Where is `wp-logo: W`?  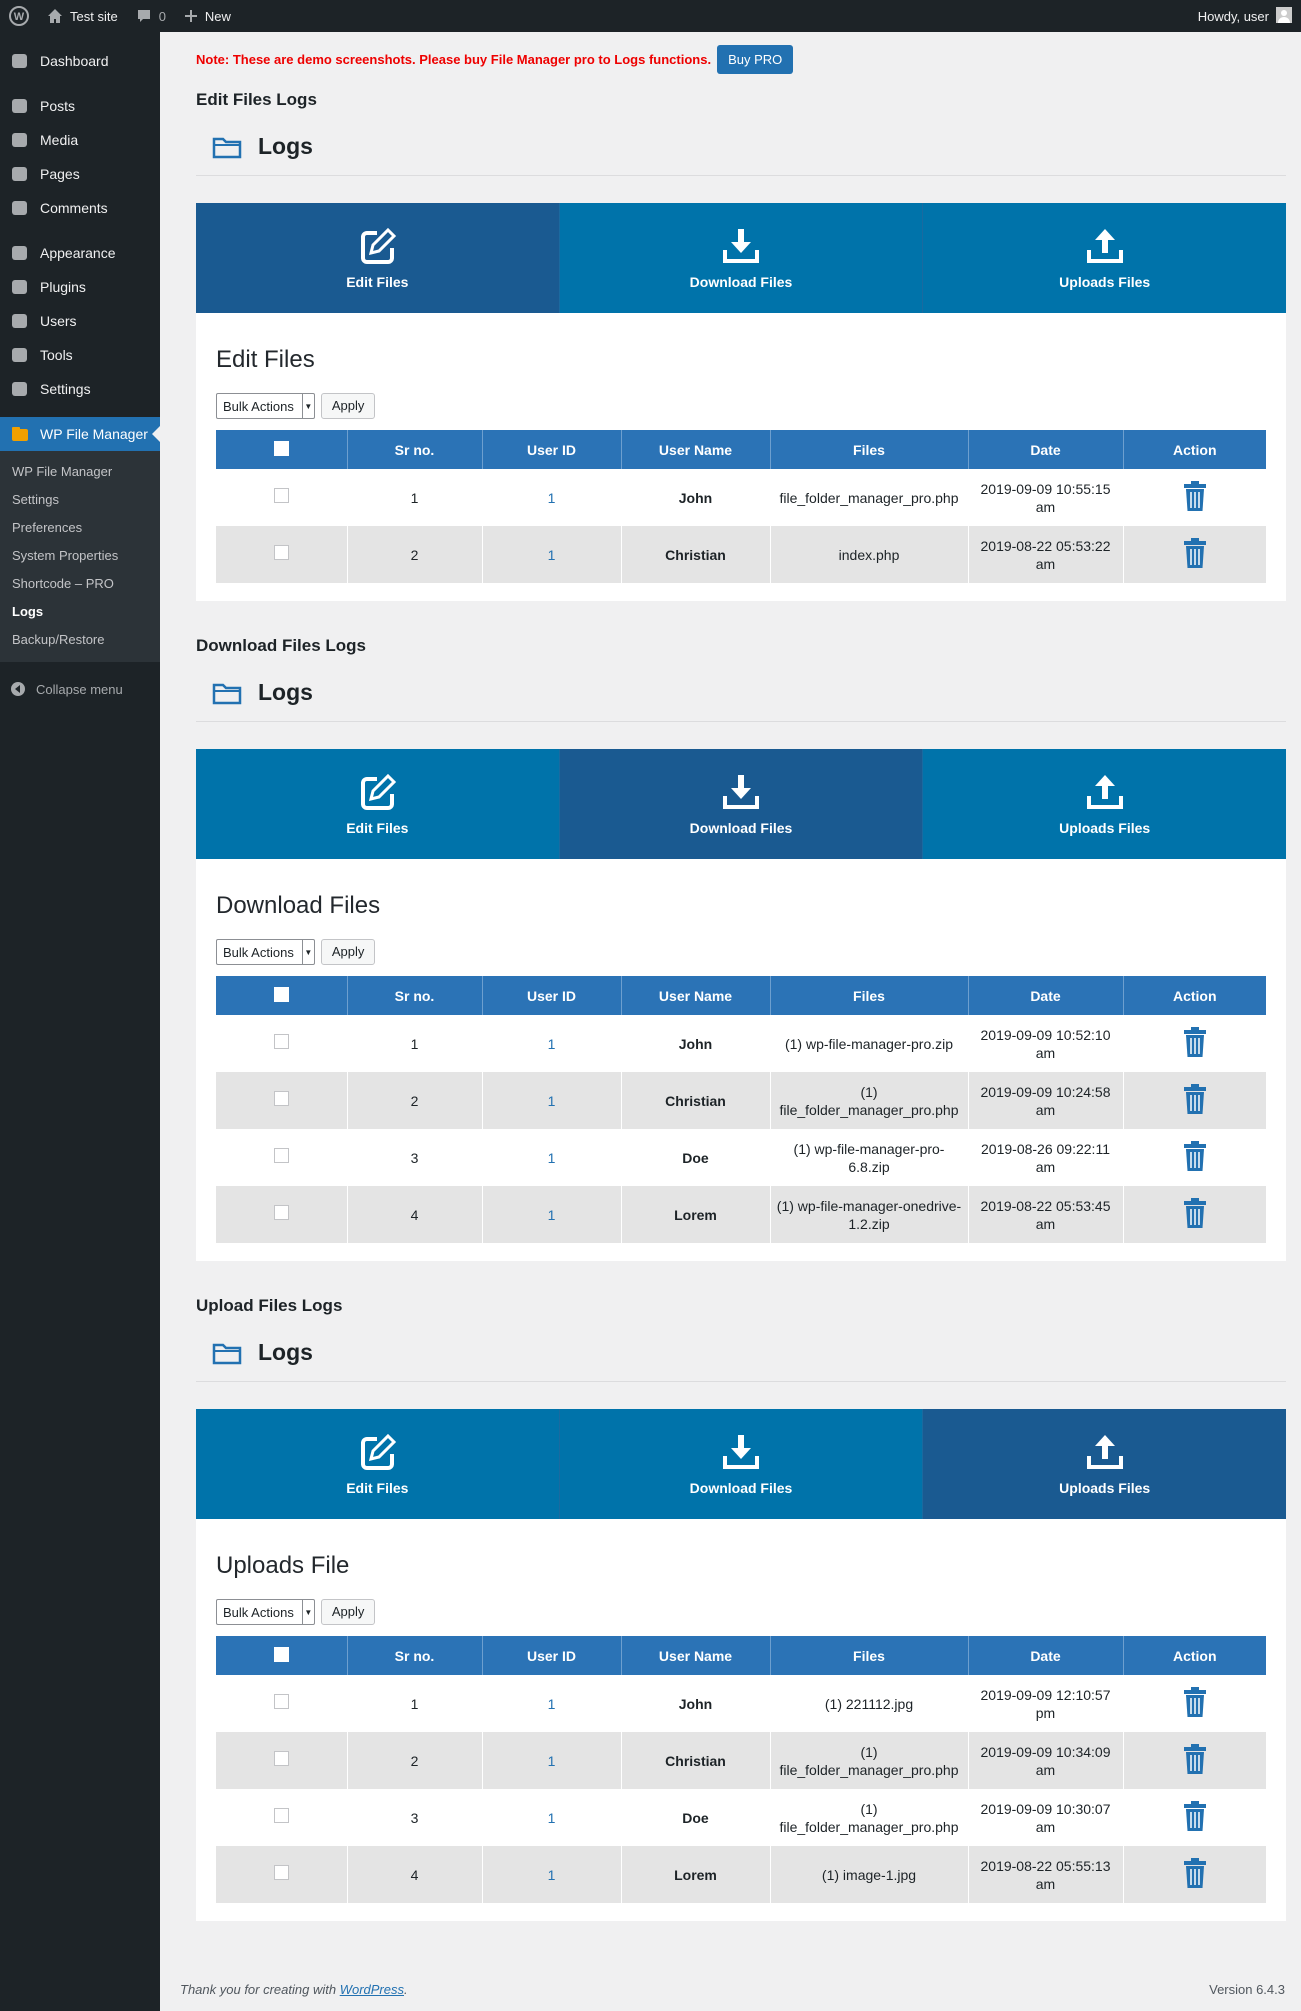 wp-logo: W is located at coordinates (19, 16).